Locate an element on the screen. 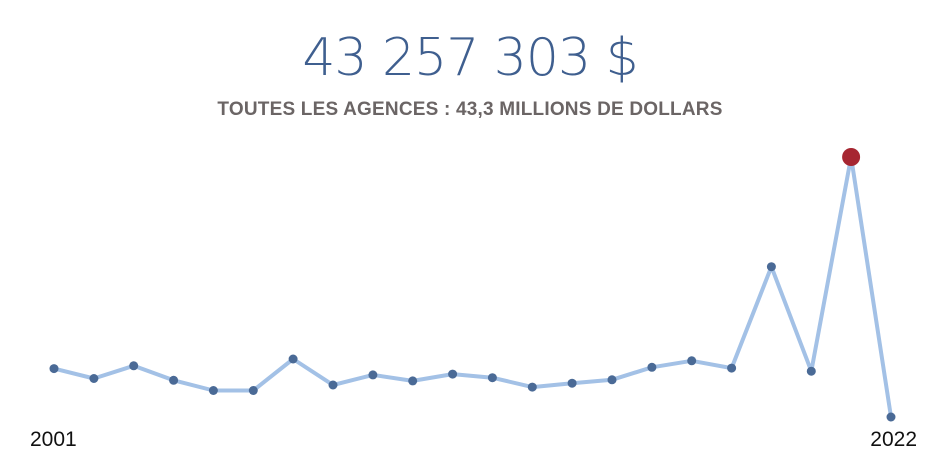  total-amount: 43 257 303 $ is located at coordinates (470, 58).